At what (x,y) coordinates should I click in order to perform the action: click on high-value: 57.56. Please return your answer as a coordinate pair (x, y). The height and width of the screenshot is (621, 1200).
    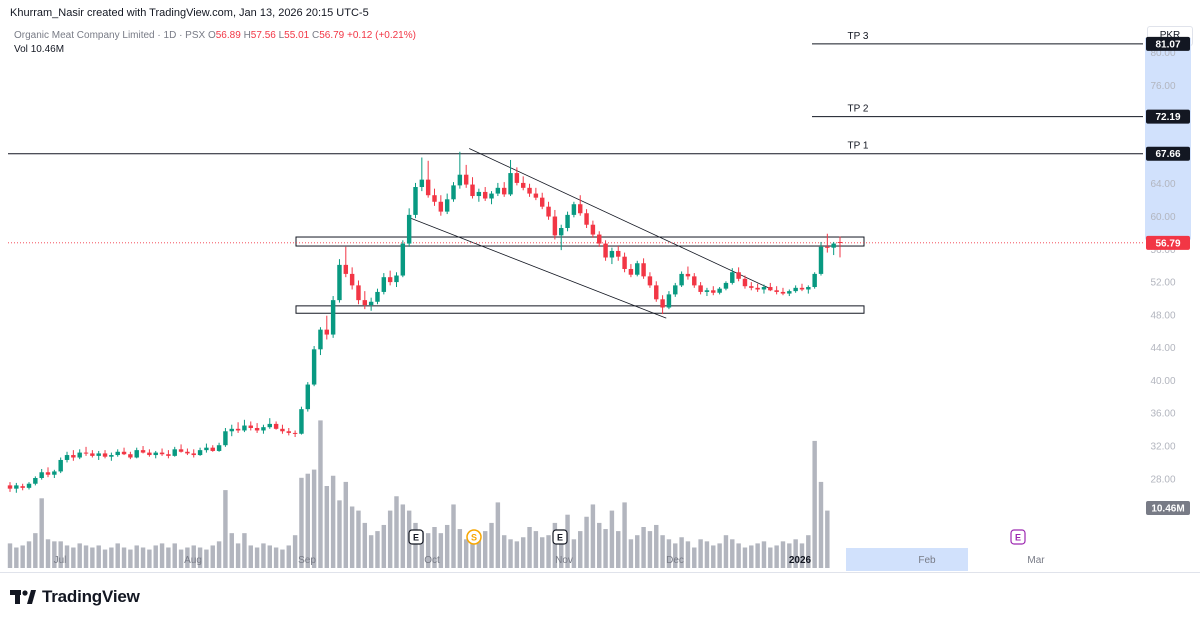
    Looking at the image, I should click on (263, 35).